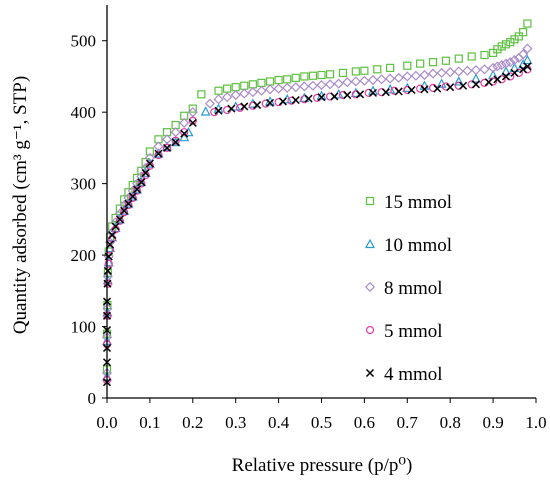 This screenshot has height=484, width=550. I want to click on x-tick-label: 0.8, so click(450, 422).